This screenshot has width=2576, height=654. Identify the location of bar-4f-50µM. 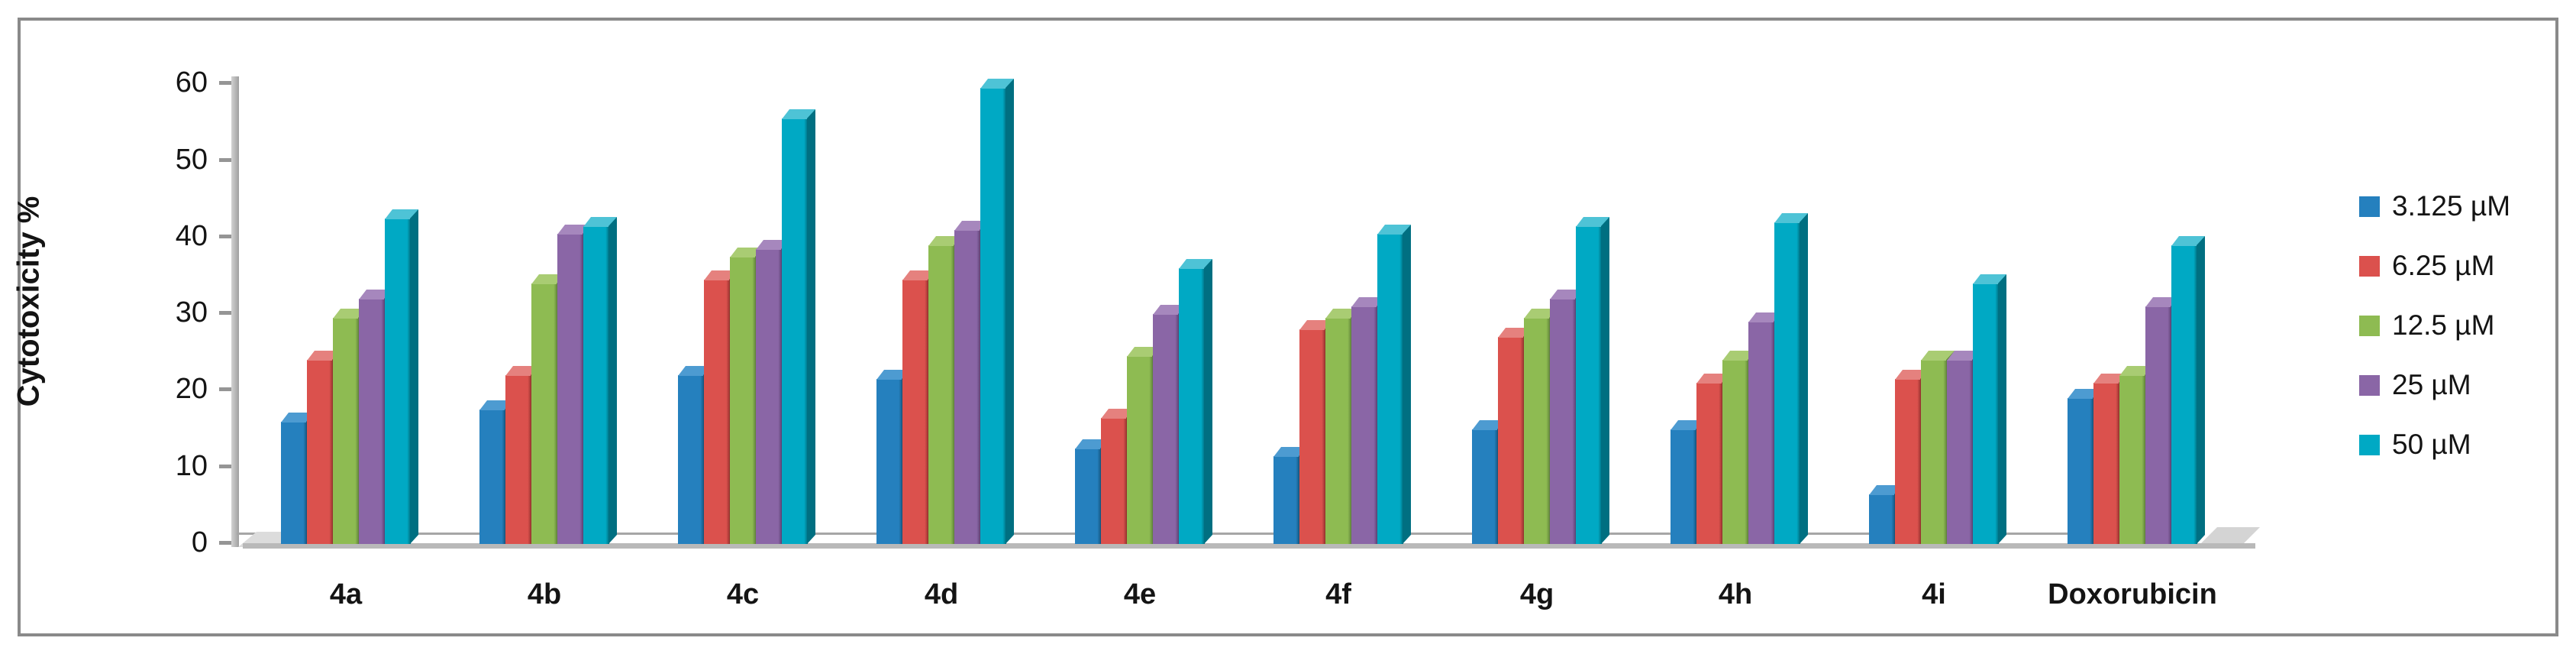
(1394, 384).